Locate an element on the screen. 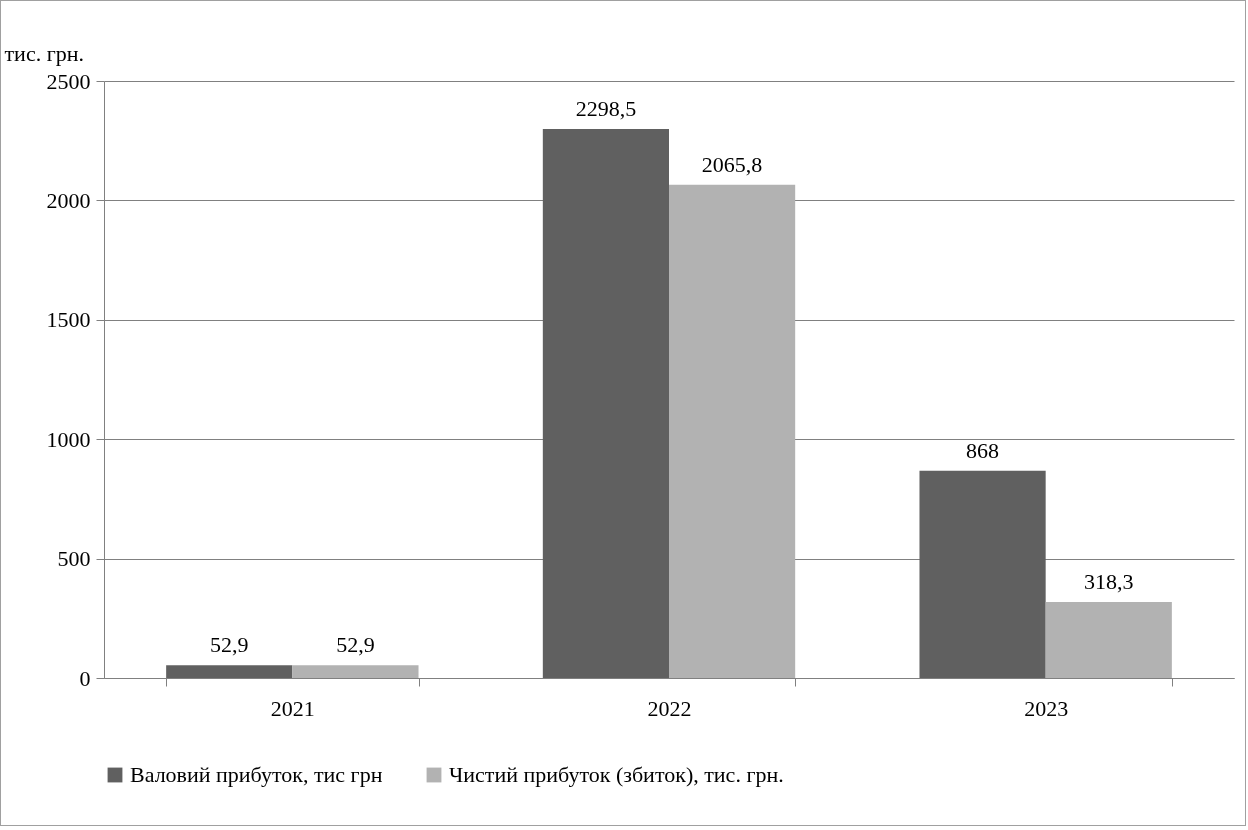 The image size is (1248, 830). data-label: 868 is located at coordinates (983, 450).